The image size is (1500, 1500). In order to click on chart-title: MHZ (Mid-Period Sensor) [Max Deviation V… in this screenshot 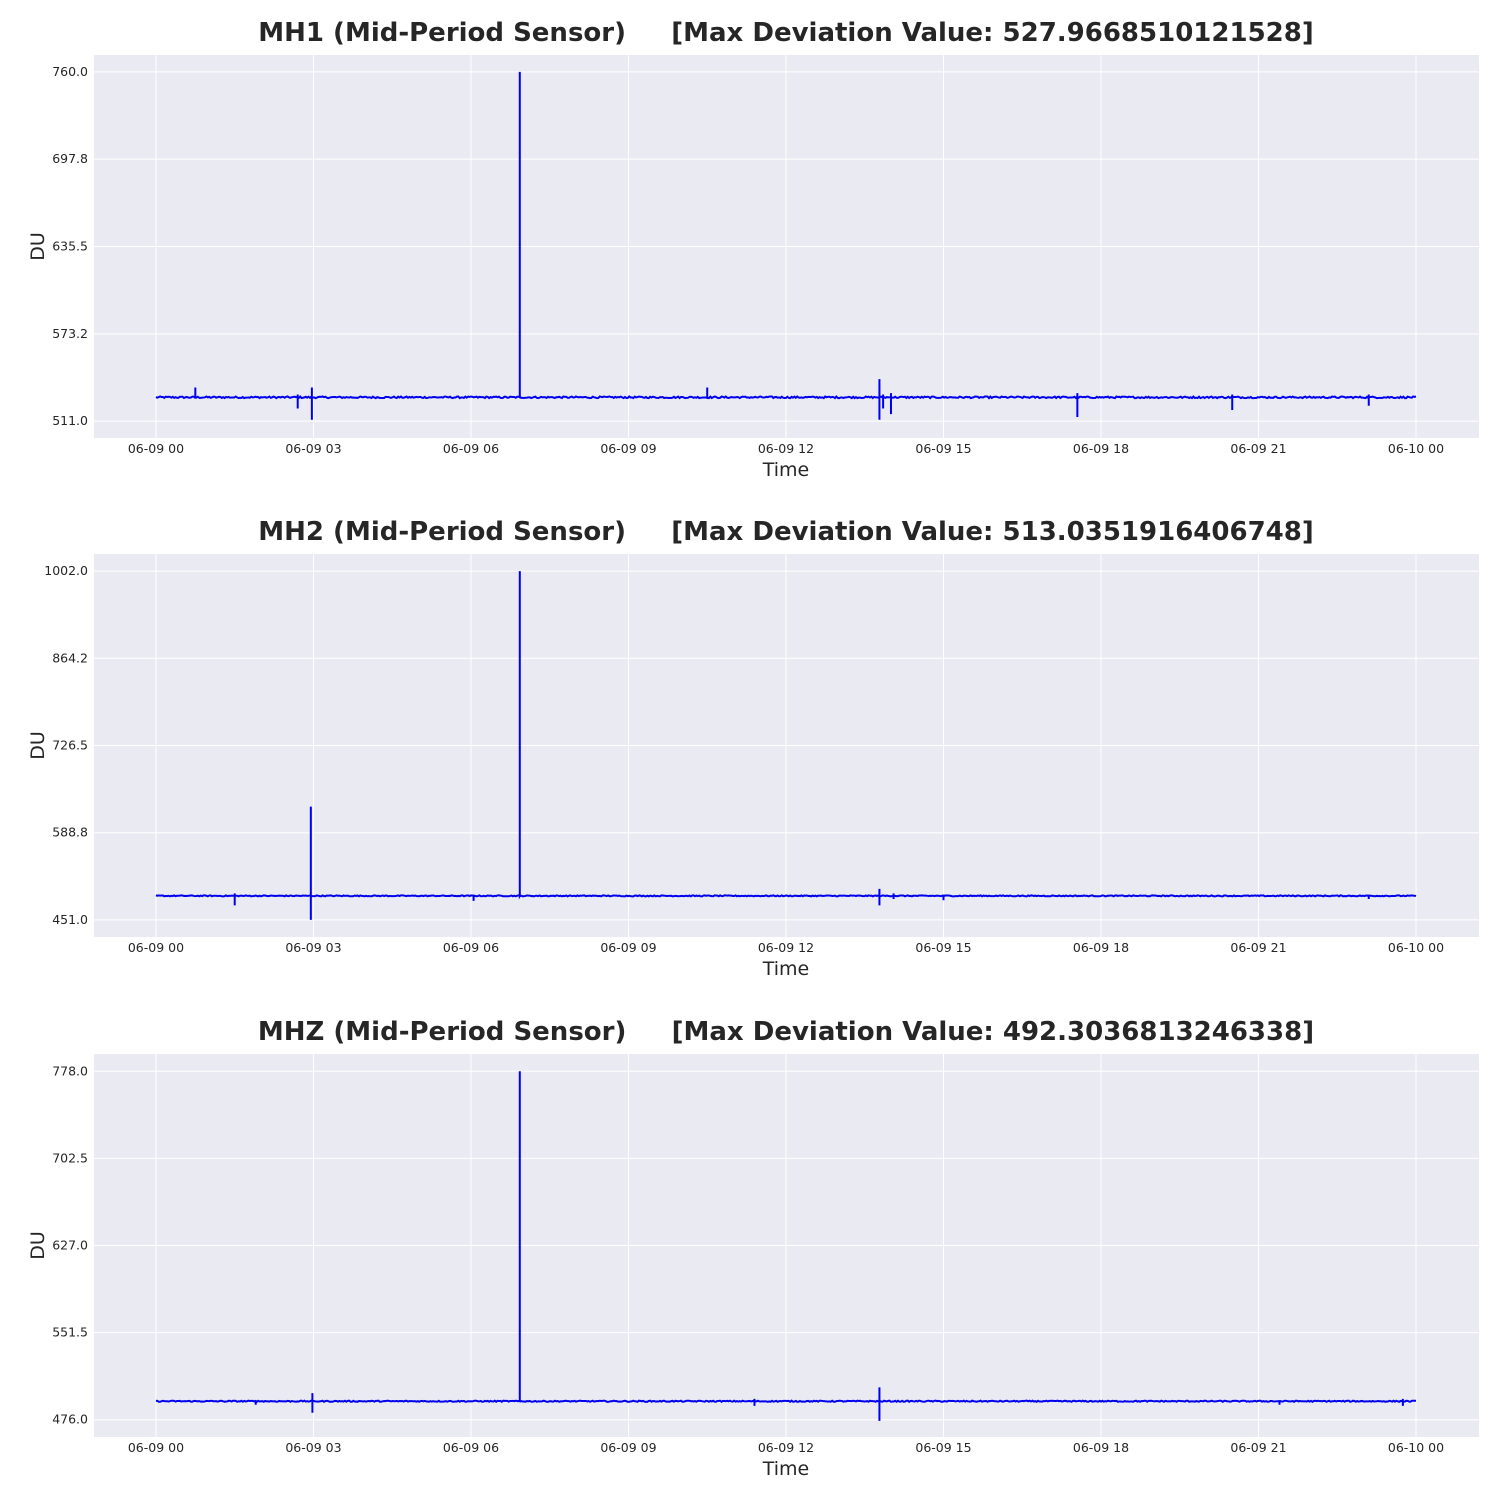, I will do `click(786, 1032)`.